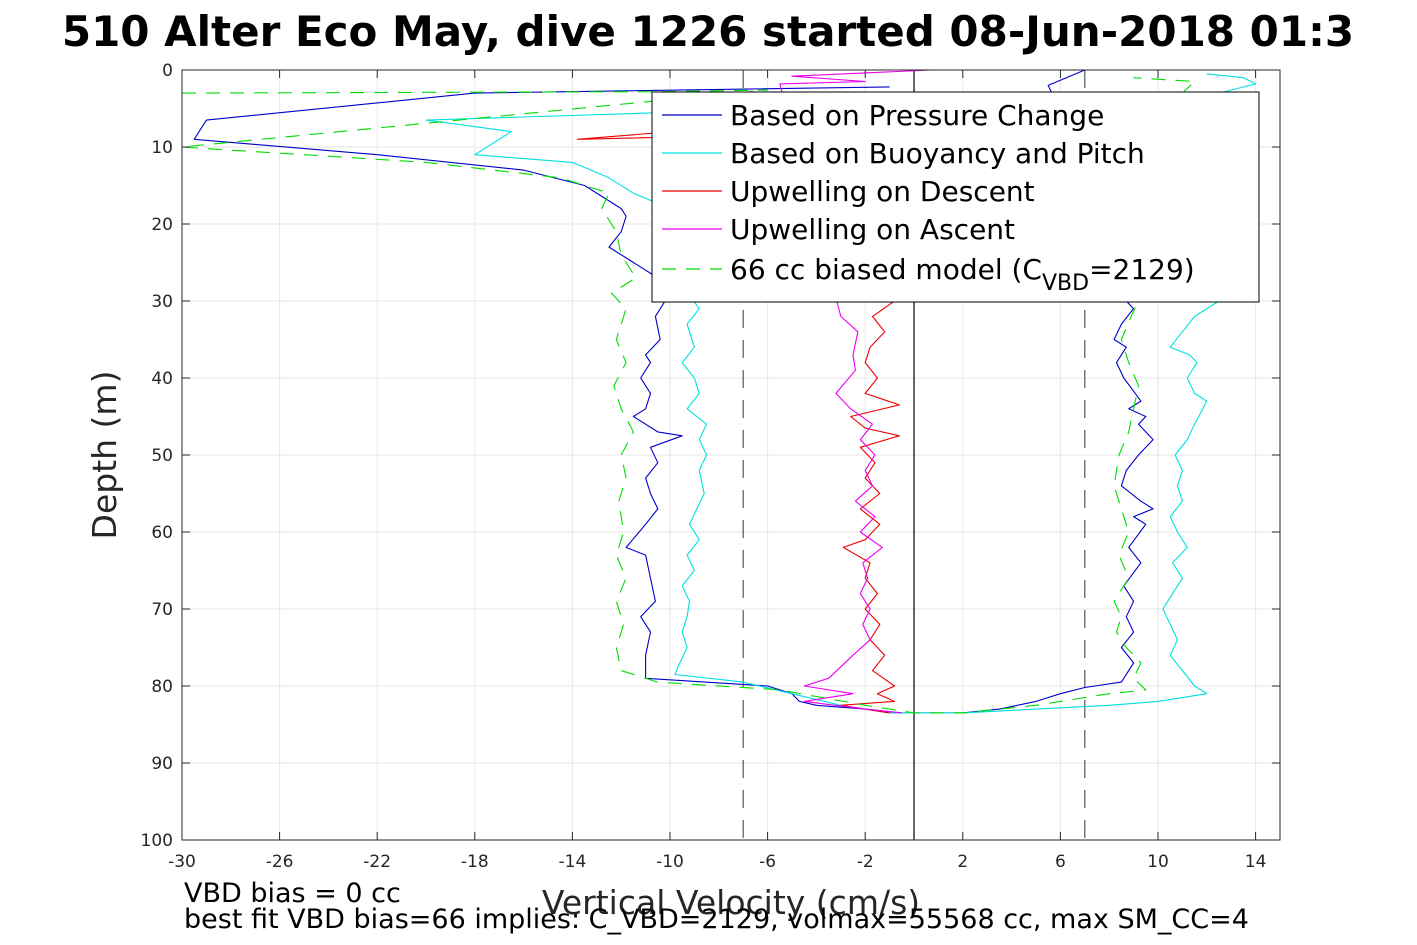 The image size is (1417, 945). What do you see at coordinates (767, 862) in the screenshot?
I see `x-tick-label: -6` at bounding box center [767, 862].